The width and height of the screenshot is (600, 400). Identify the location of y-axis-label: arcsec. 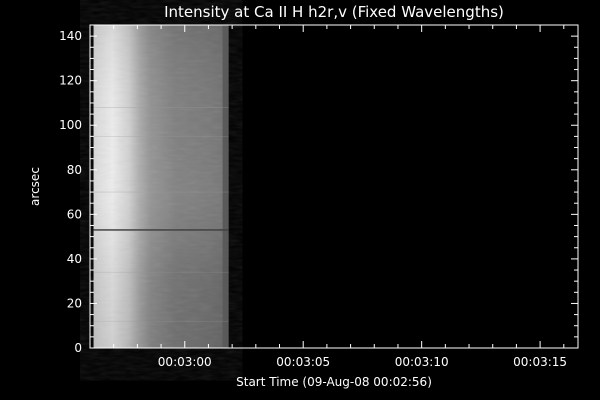
(35, 186).